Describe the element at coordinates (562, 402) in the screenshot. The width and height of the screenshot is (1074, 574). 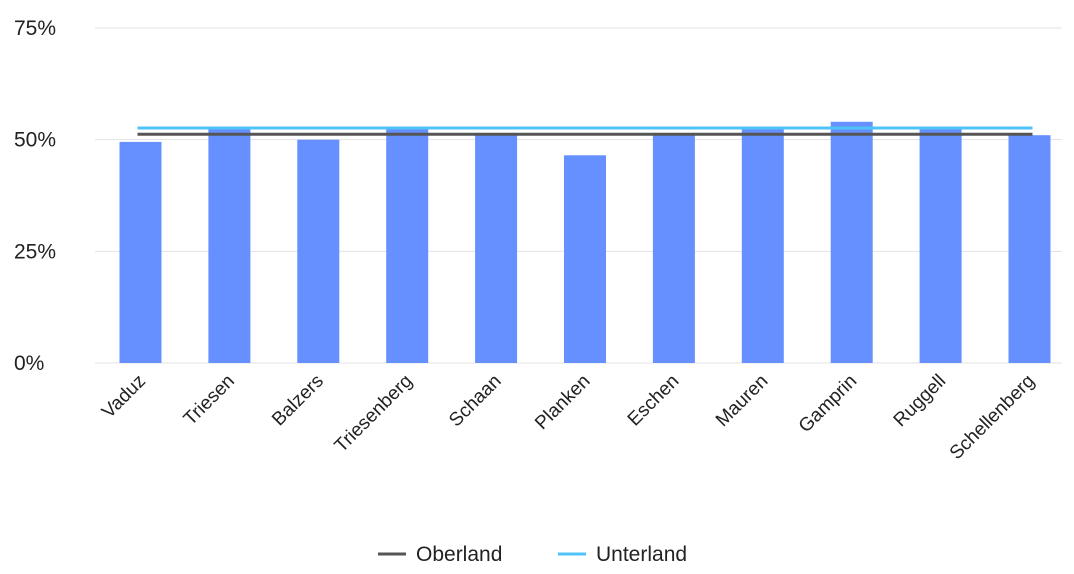
I see `x-tick-label: Planken` at that location.